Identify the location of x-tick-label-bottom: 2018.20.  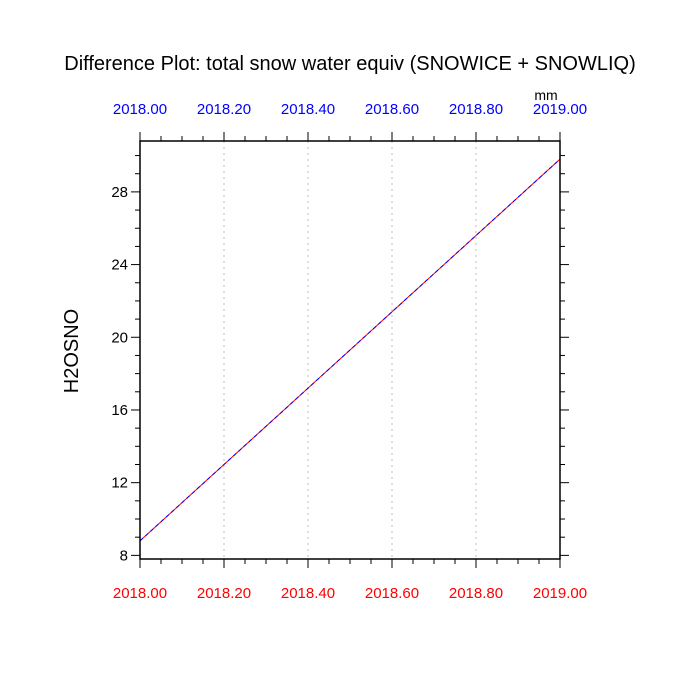
(224, 593).